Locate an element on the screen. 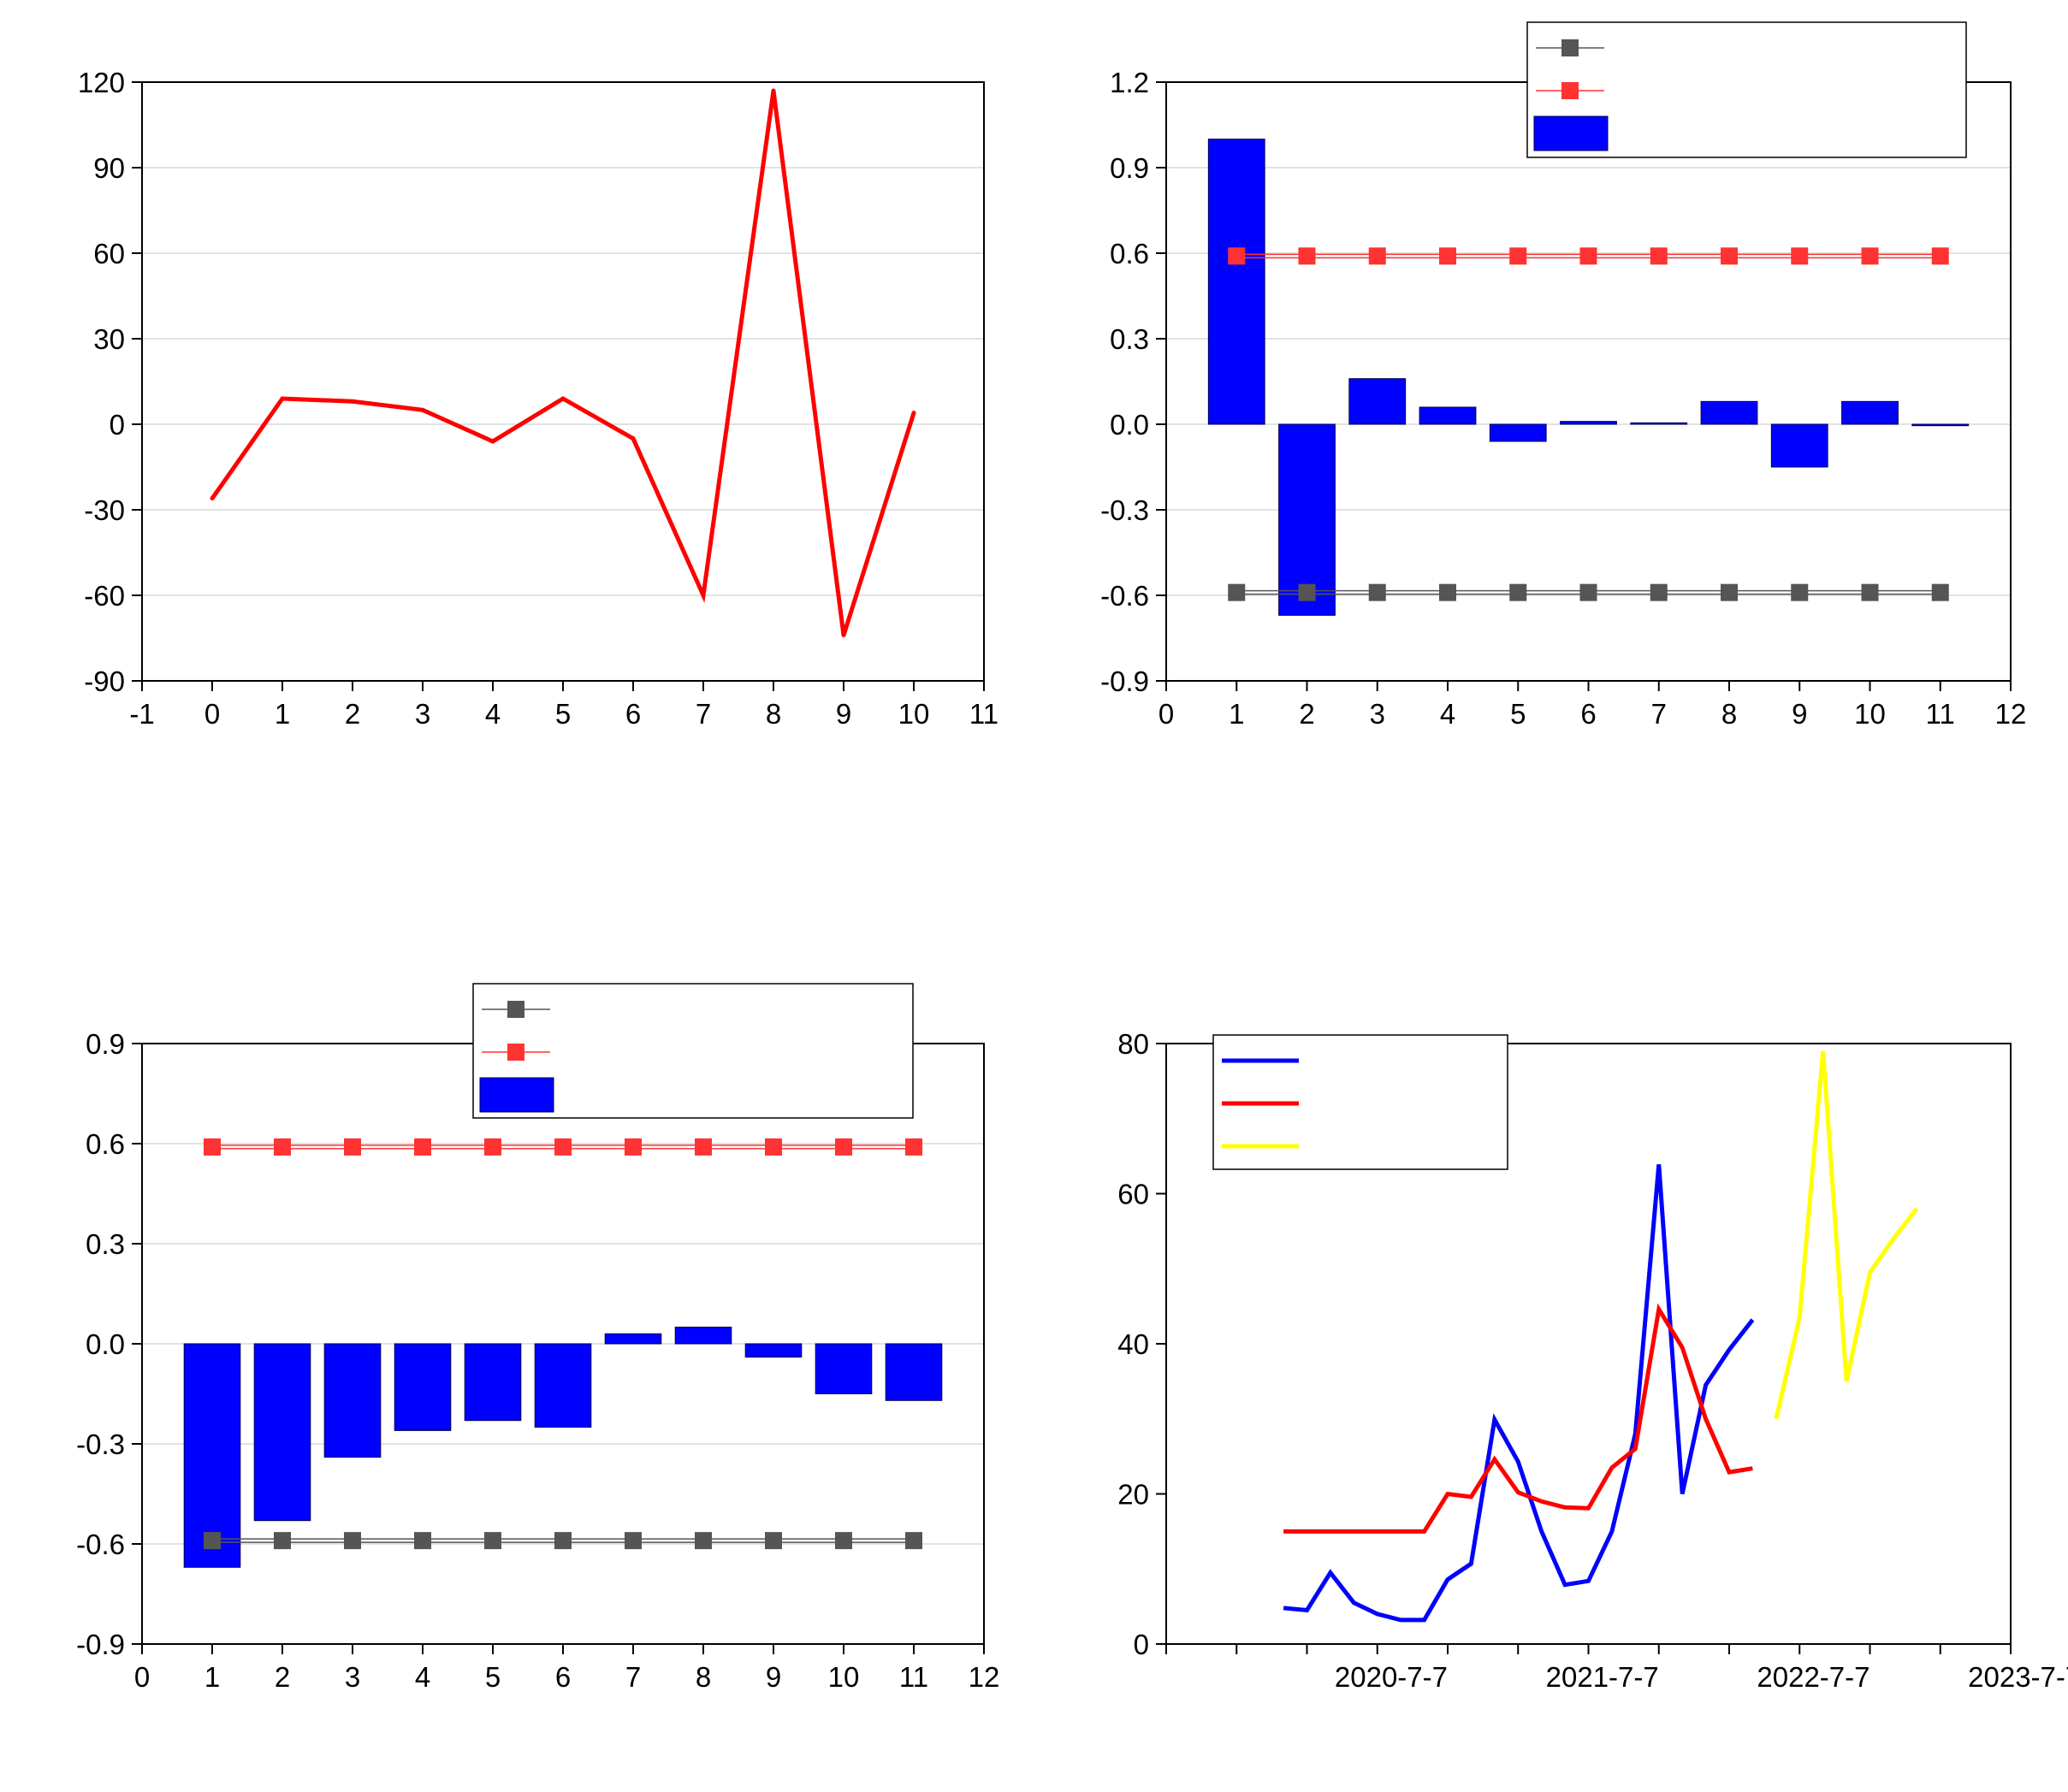  x-tick-label: 6 is located at coordinates (563, 1677).